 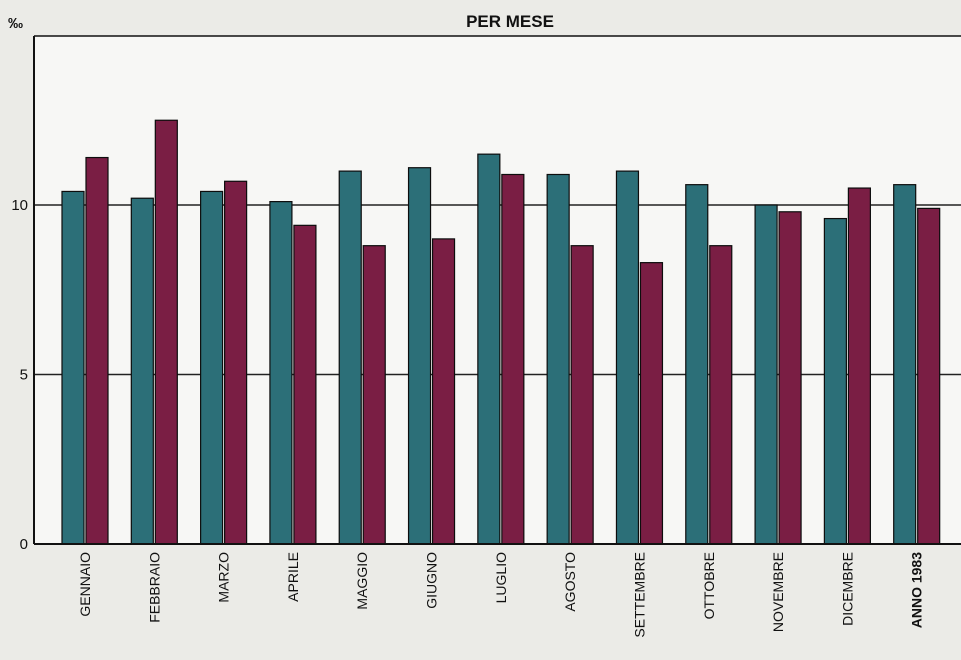 I want to click on x-tick-label: DICEMBRE, so click(x=847, y=589).